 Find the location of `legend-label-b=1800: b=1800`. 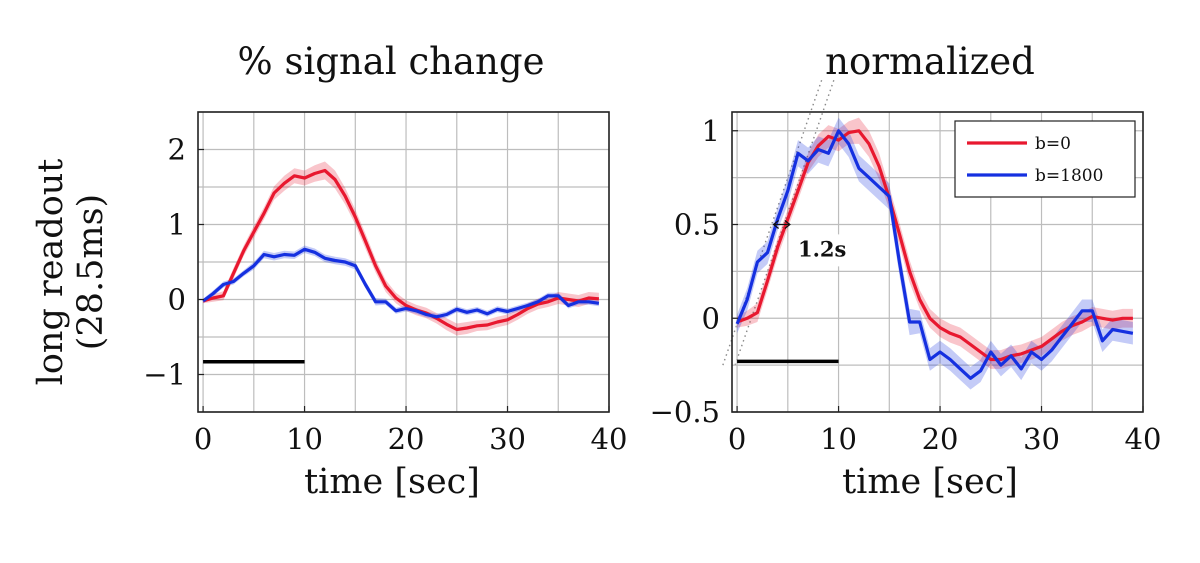

legend-label-b=1800: b=1800 is located at coordinates (1069, 176).